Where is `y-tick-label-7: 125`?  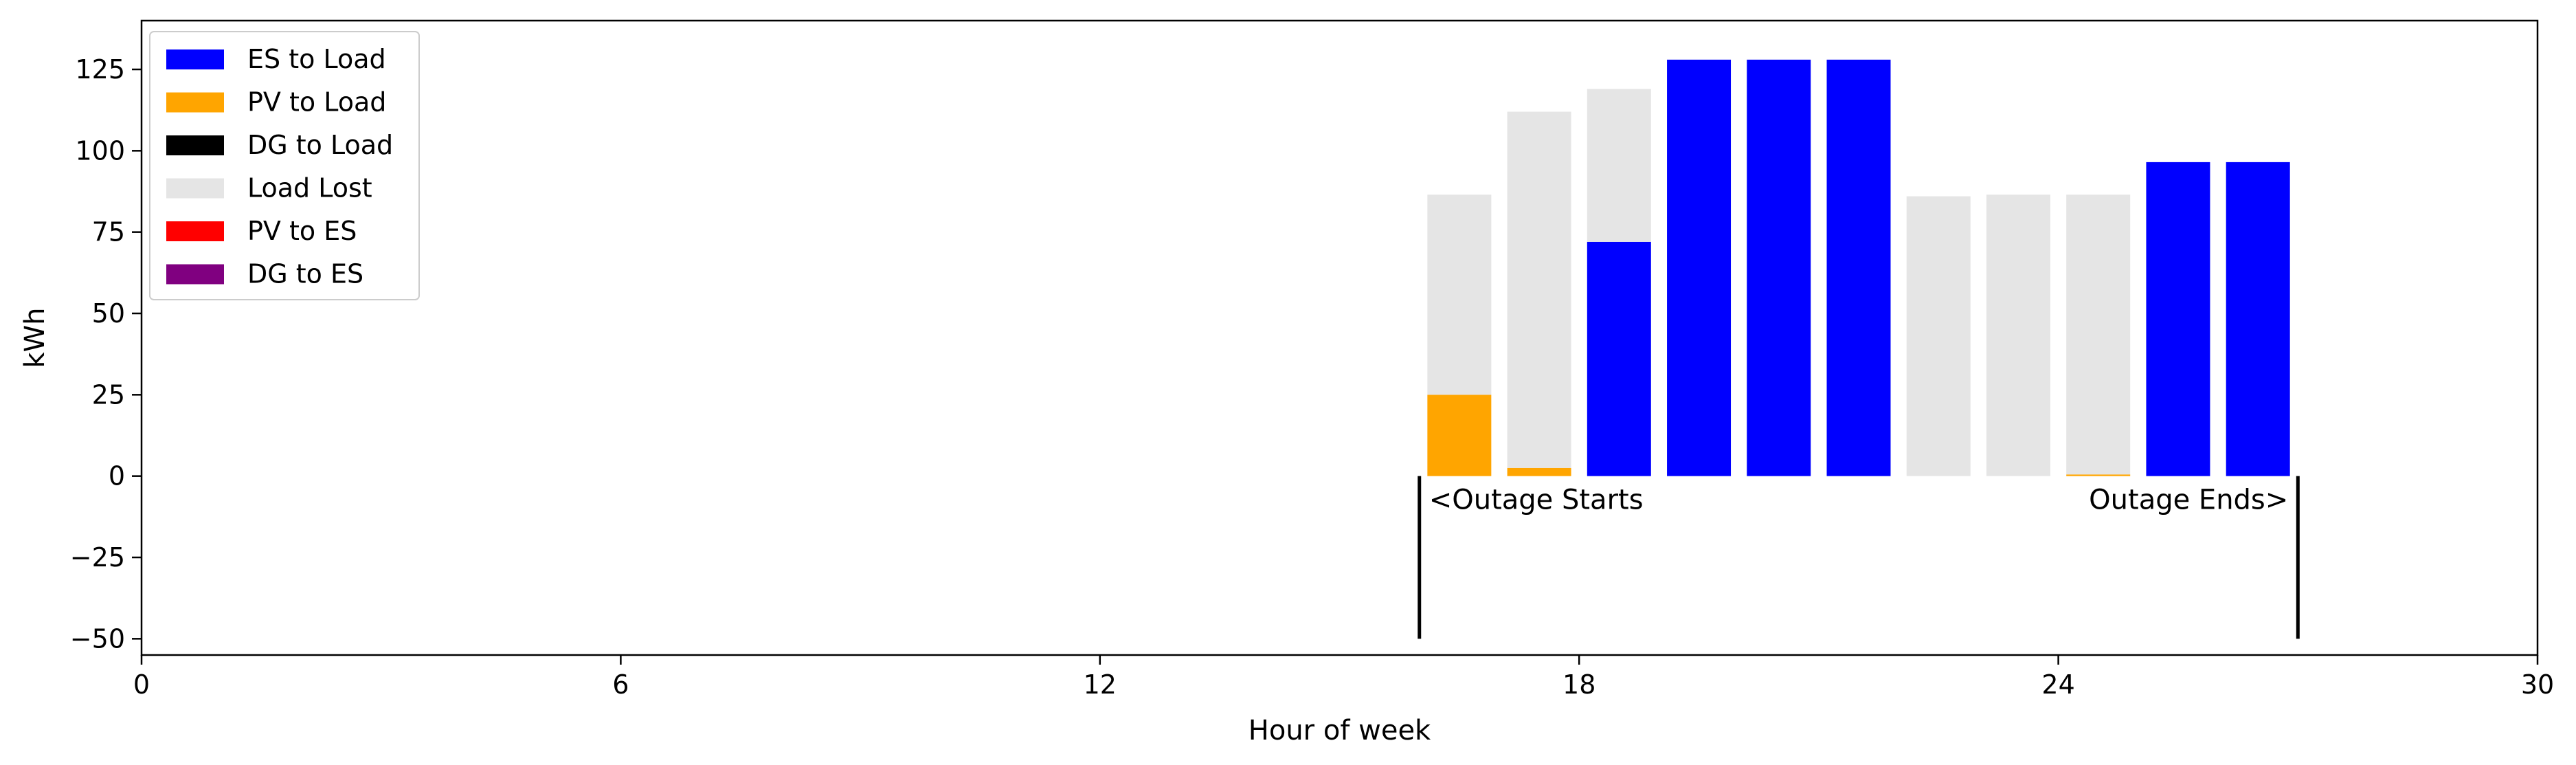 y-tick-label-7: 125 is located at coordinates (100, 69).